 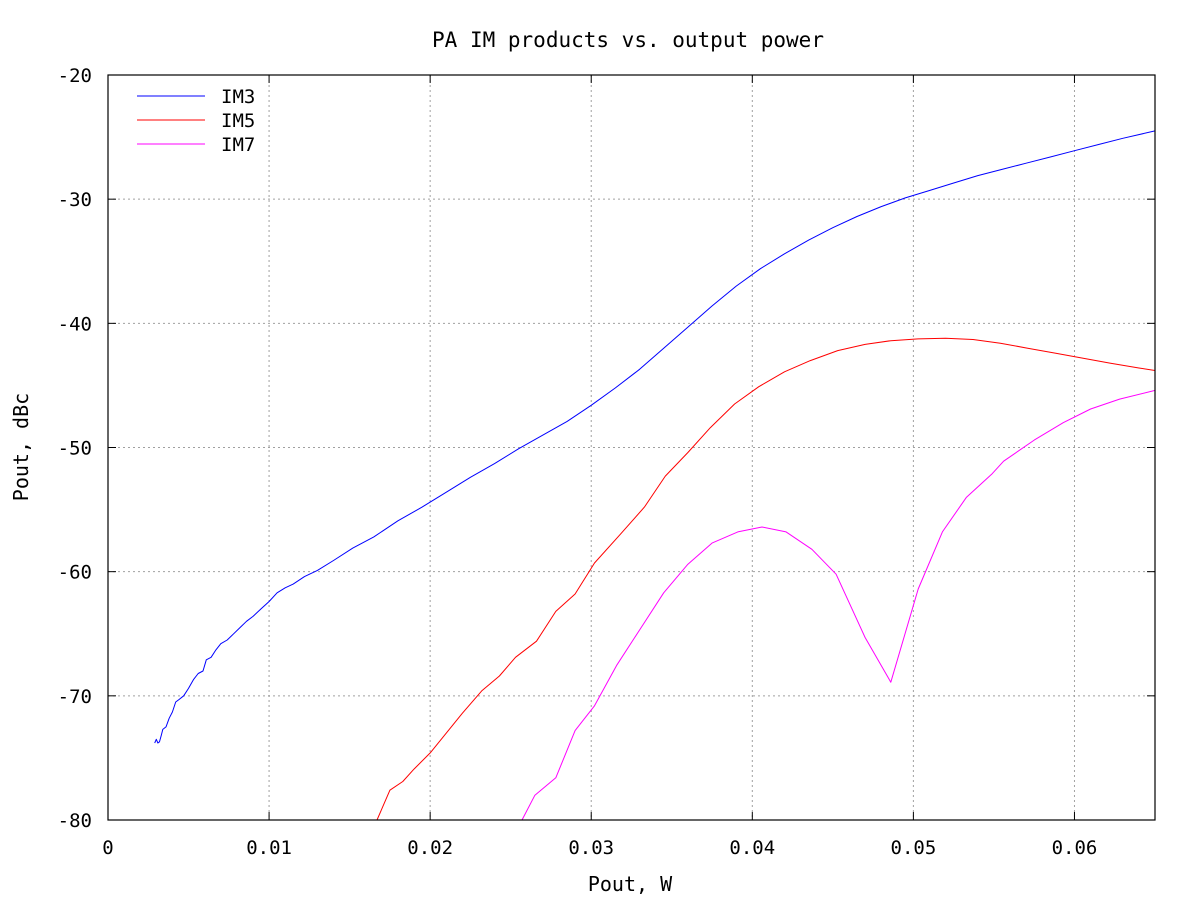 What do you see at coordinates (1075, 848) in the screenshot?
I see `x-tick-label: 0.06` at bounding box center [1075, 848].